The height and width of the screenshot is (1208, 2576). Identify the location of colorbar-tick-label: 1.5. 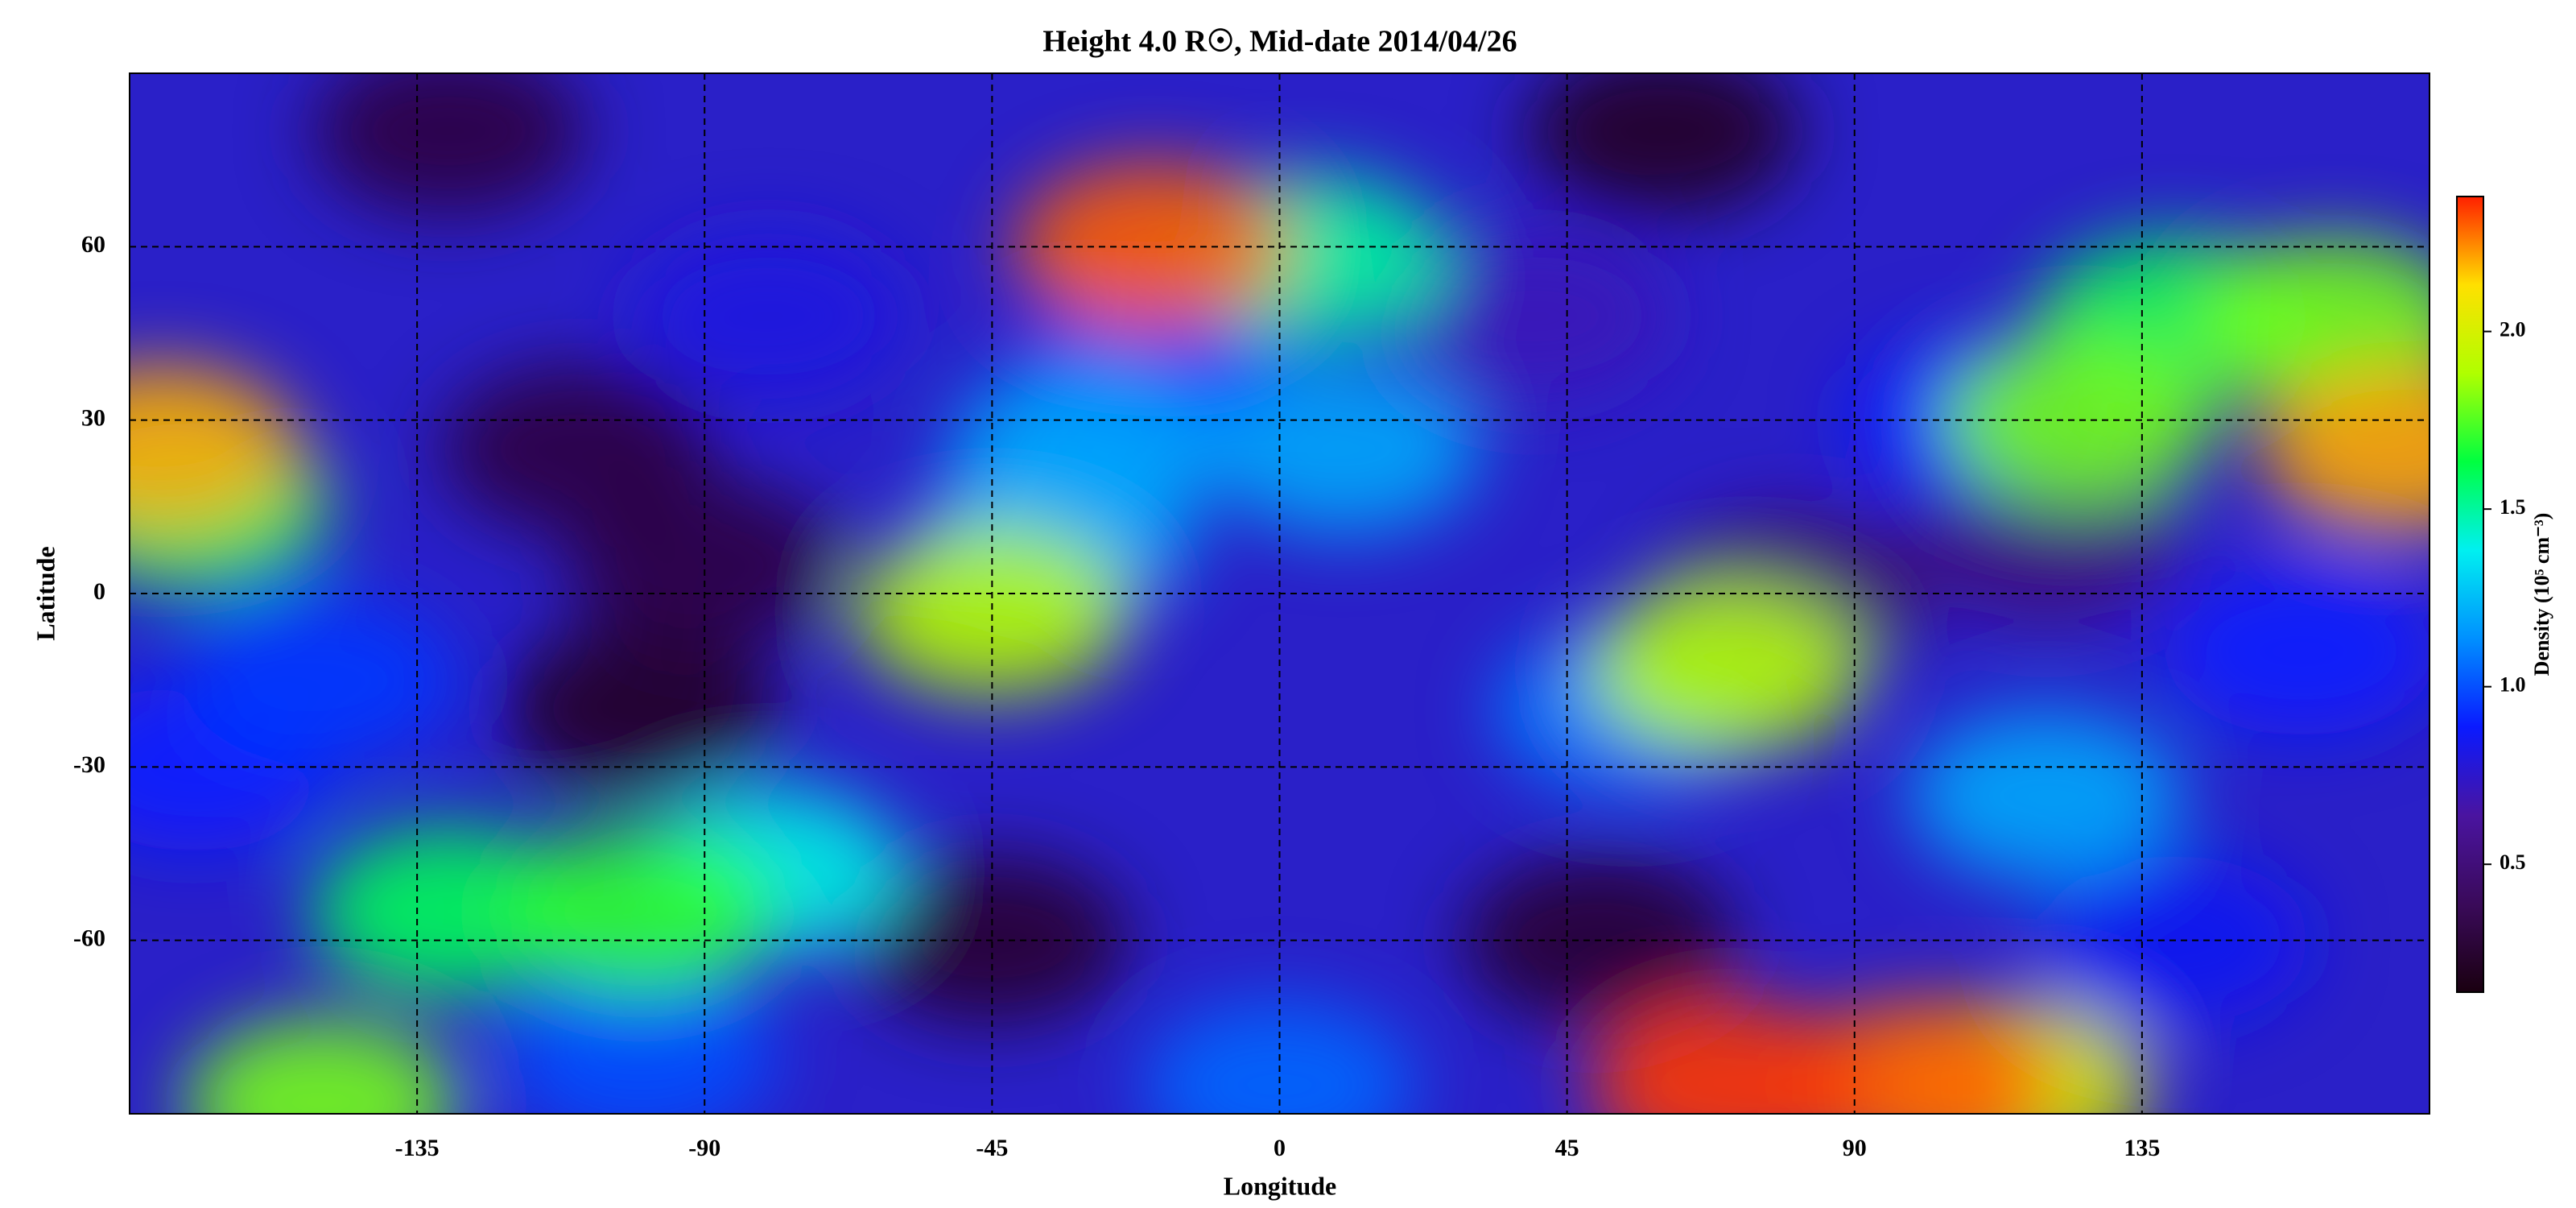
(2513, 507).